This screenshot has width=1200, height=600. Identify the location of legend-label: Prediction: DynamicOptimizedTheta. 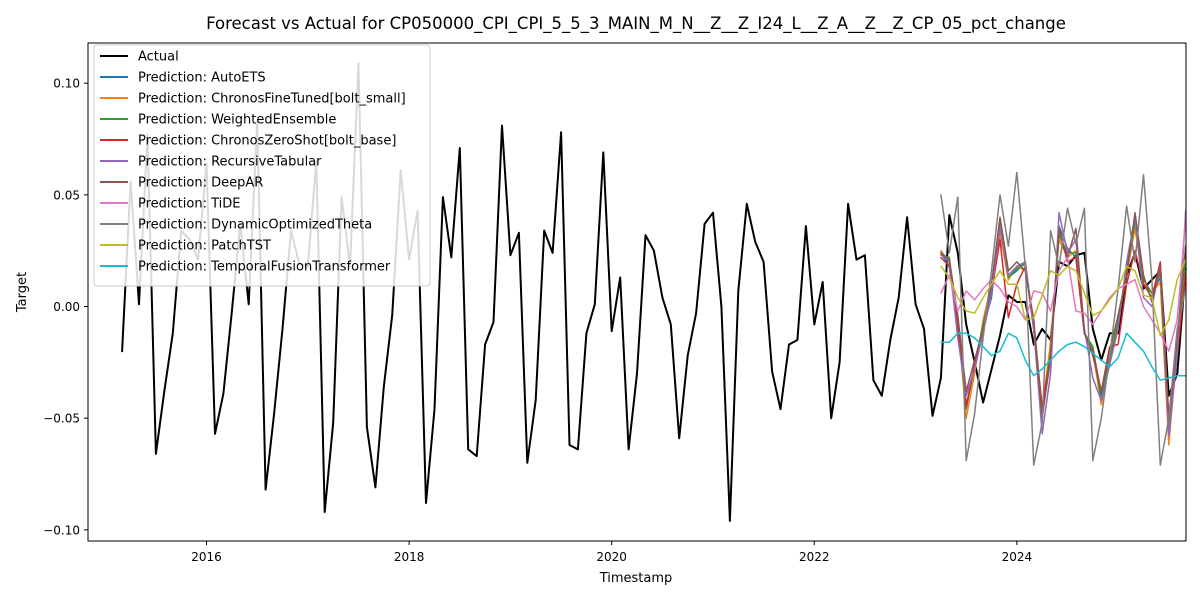
(255, 225).